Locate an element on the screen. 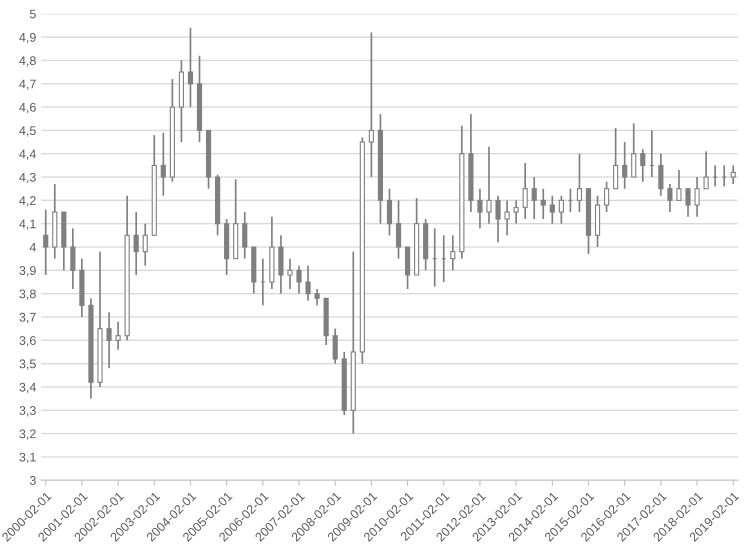 Image resolution: width=749 pixels, height=552 pixels. y-tick-label: 3,5 is located at coordinates (27, 364).